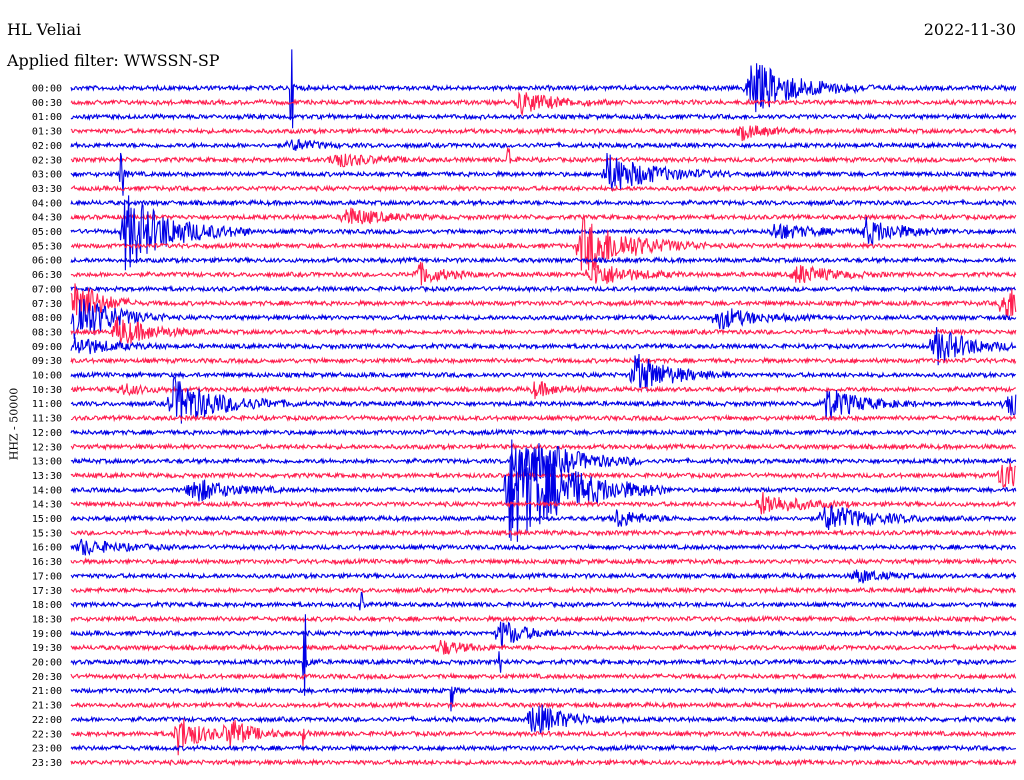 This screenshot has width=1024, height=780. Describe the element at coordinates (47, 519) in the screenshot. I see `row-time-label: 15:00` at that location.